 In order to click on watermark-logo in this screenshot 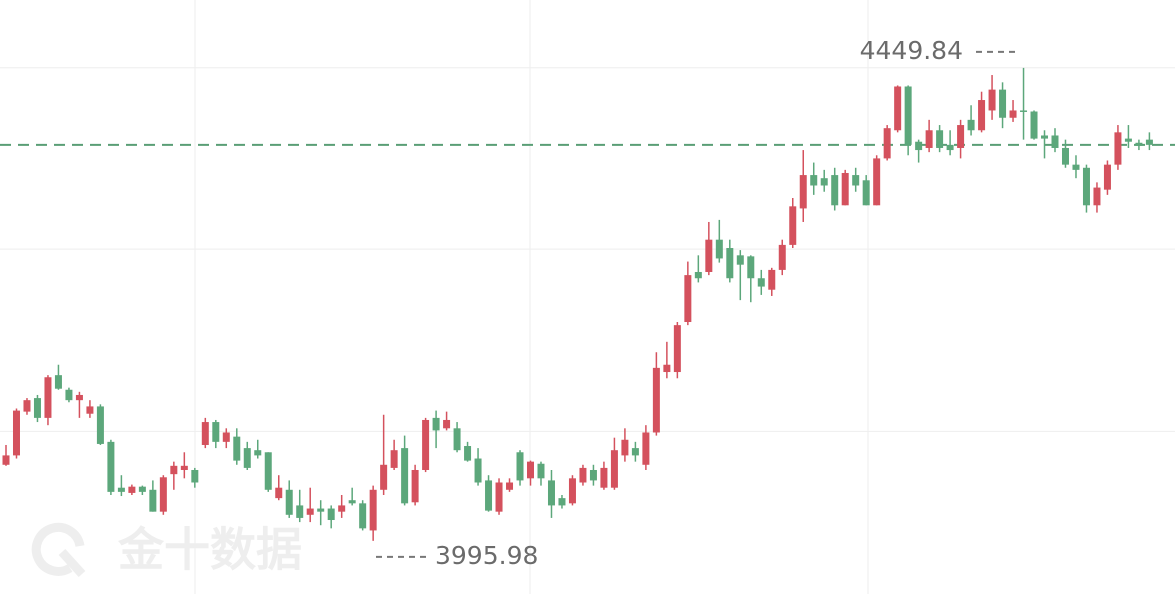, I will do `click(58, 550)`.